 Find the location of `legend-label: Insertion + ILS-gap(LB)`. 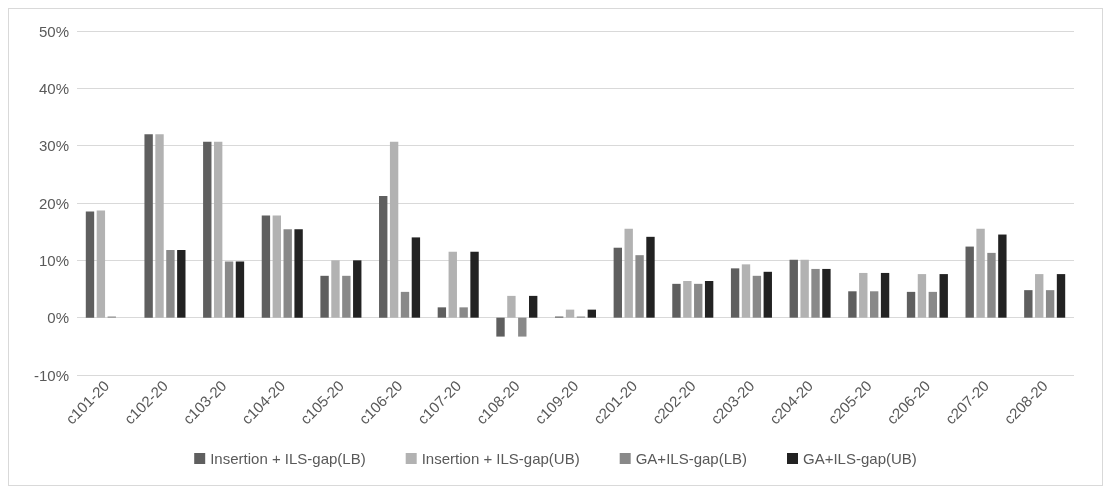

legend-label: Insertion + ILS-gap(LB) is located at coordinates (288, 458).